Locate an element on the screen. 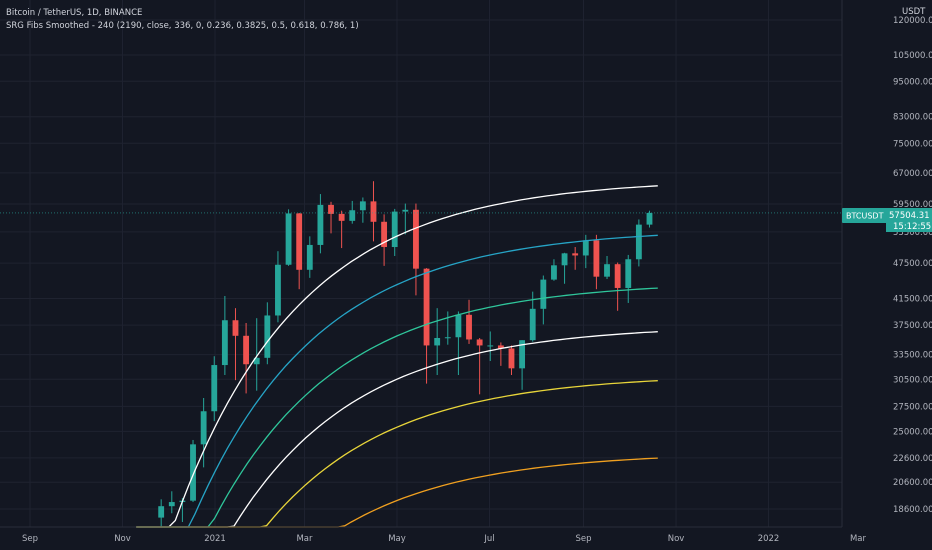 The height and width of the screenshot is (550, 932). price-tick-label: 41500.00 is located at coordinates (912, 300).